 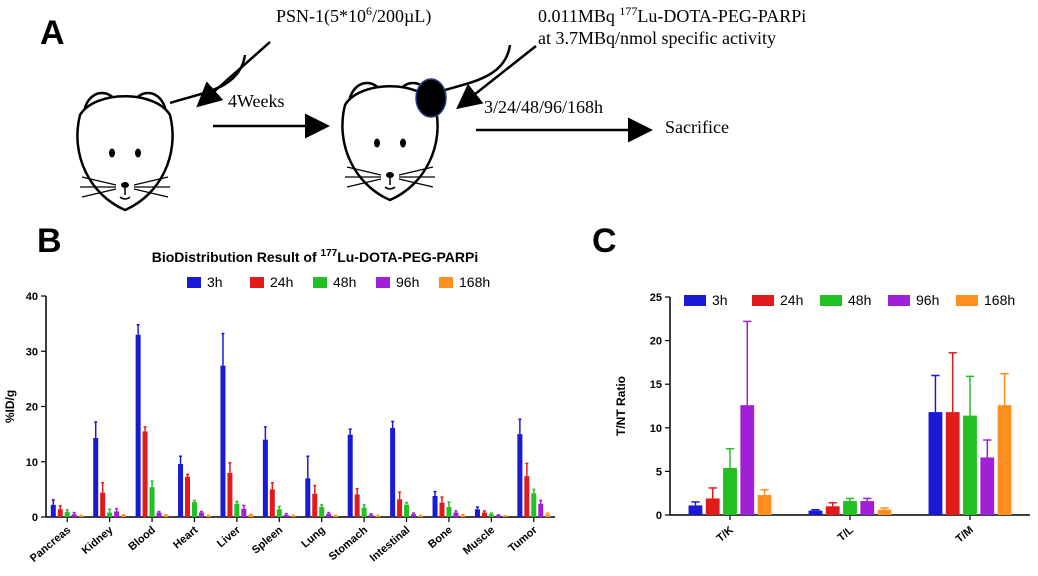 What do you see at coordinates (656, 385) in the screenshot?
I see `y-tick-label: 15` at bounding box center [656, 385].